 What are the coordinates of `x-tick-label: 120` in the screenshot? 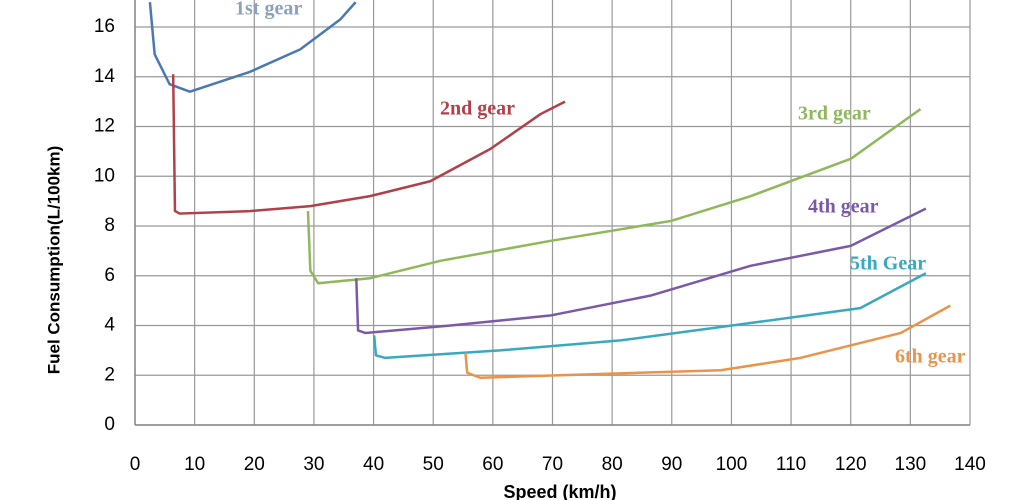 It's located at (851, 464).